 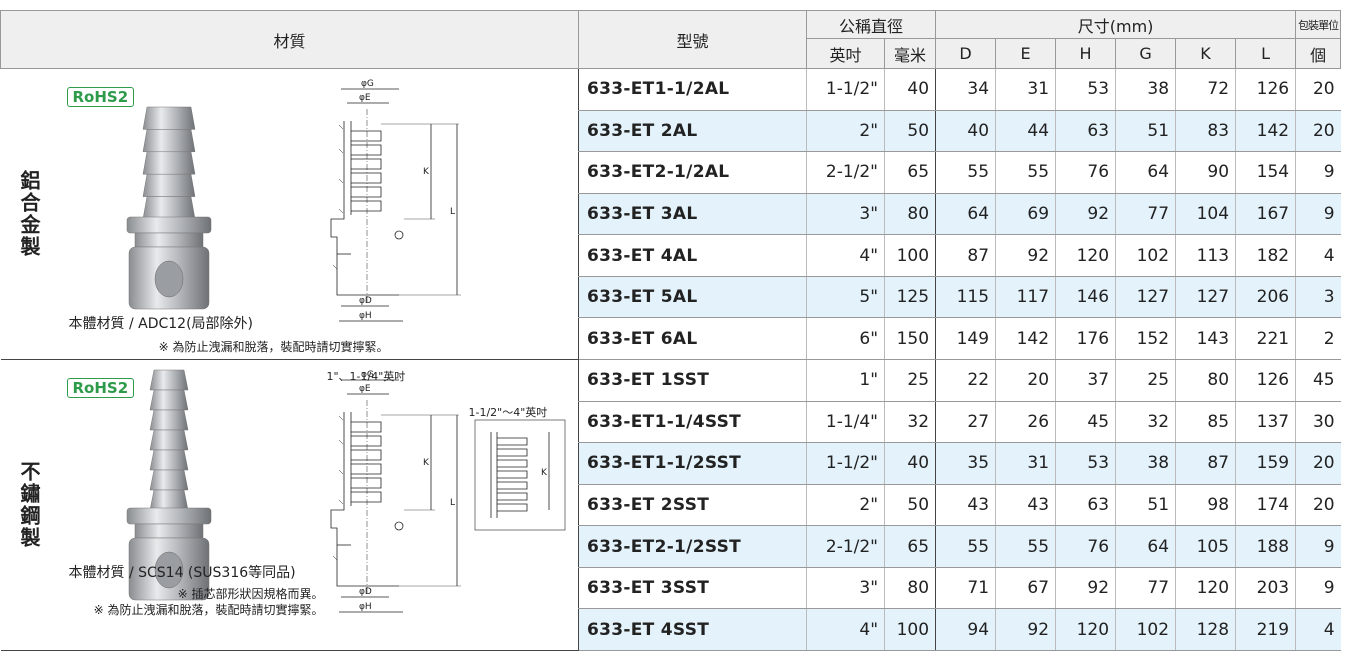 I want to click on drawing-label: K, so click(x=544, y=473).